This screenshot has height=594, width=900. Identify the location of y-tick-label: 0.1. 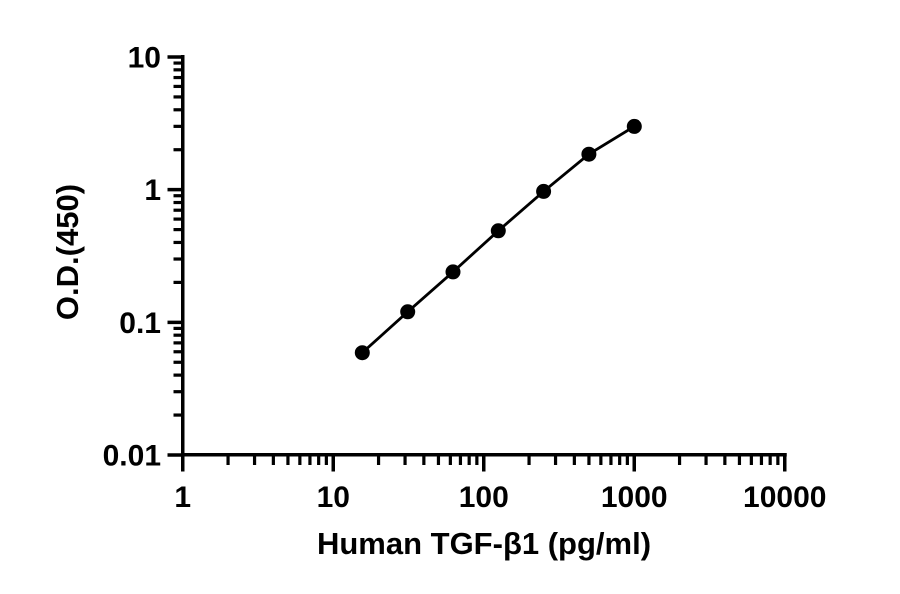
(140, 323).